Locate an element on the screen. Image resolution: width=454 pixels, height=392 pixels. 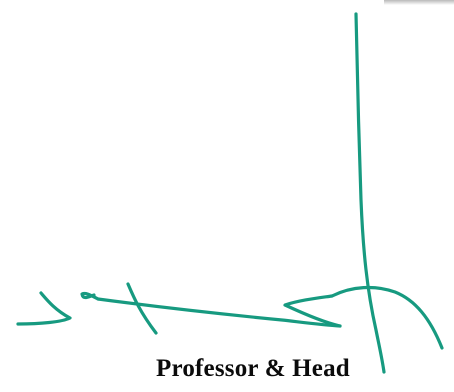
signature-vertical-stroke is located at coordinates (370, 193).